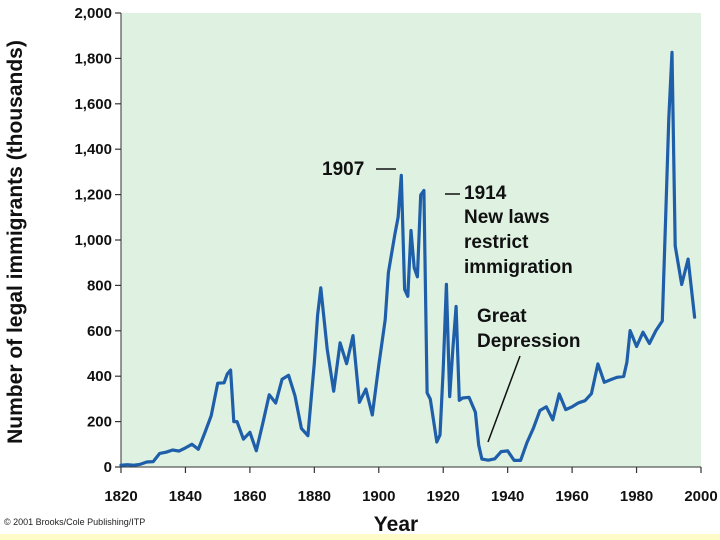 The image size is (720, 540). Describe the element at coordinates (314, 496) in the screenshot. I see `x-tick-label: 1880` at that location.